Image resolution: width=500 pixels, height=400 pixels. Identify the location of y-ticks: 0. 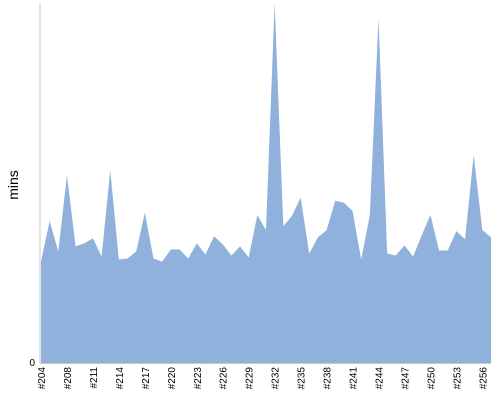
(32, 363).